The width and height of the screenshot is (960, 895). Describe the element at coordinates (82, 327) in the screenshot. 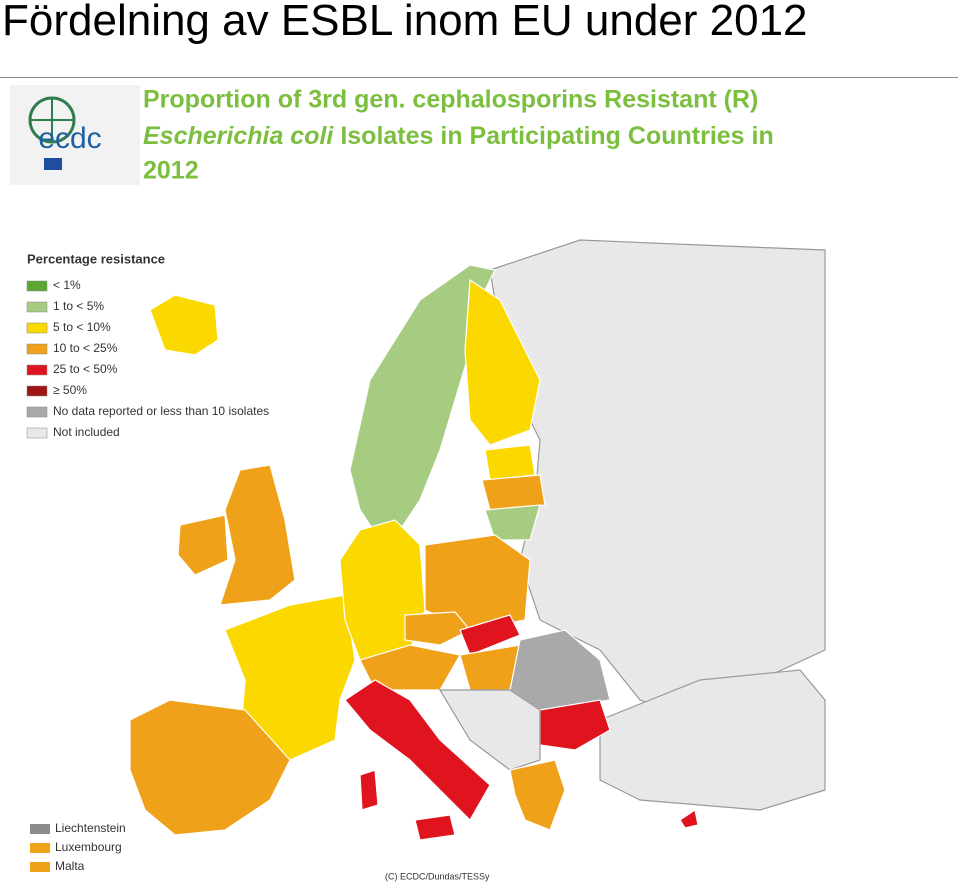

I see `legend-label: 5 to < 10%` at that location.